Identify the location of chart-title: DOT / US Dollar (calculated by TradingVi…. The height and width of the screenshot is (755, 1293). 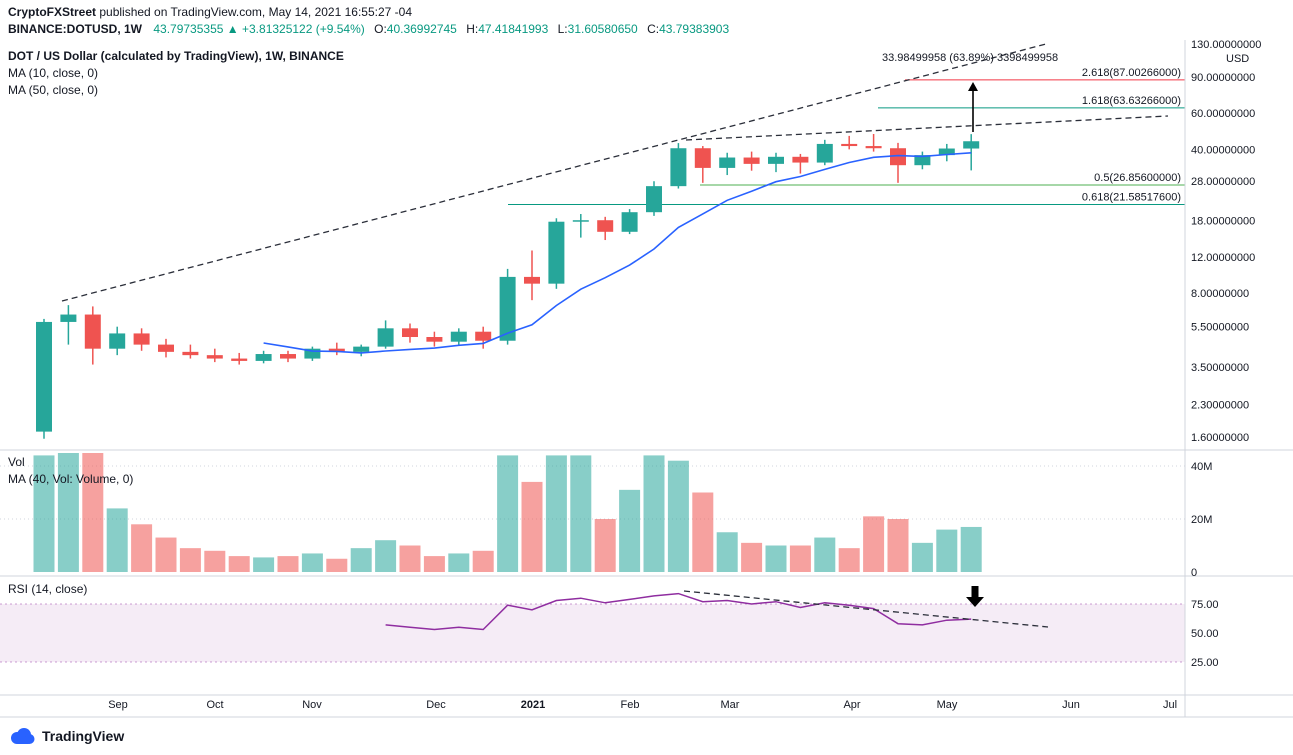
(176, 56).